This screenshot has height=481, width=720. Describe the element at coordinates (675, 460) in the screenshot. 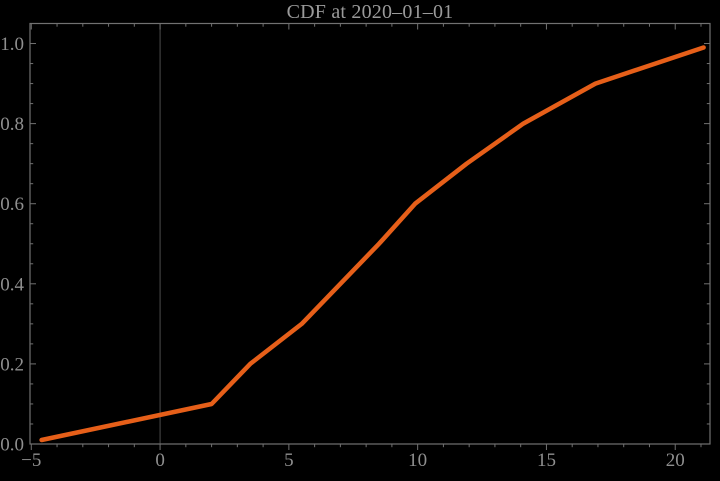

I see `x-tick-label: 20` at that location.